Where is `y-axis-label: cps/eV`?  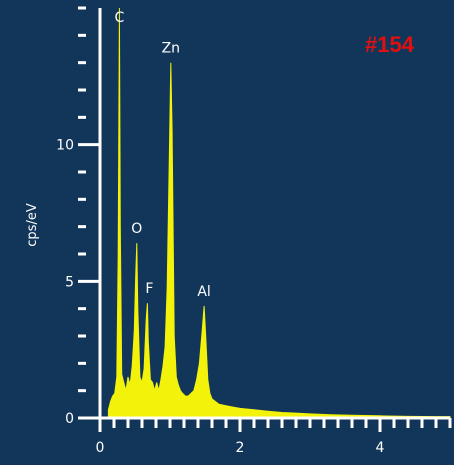
y-axis-label: cps/eV is located at coordinates (32, 225).